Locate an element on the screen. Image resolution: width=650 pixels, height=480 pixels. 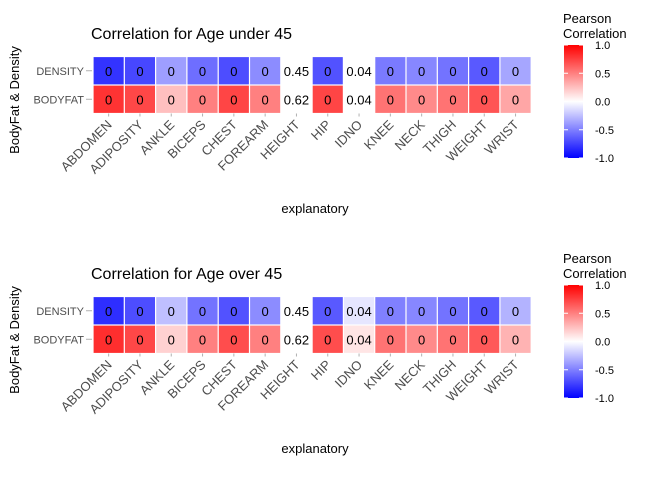
cell-value-label: 0.45 is located at coordinates (296, 71).